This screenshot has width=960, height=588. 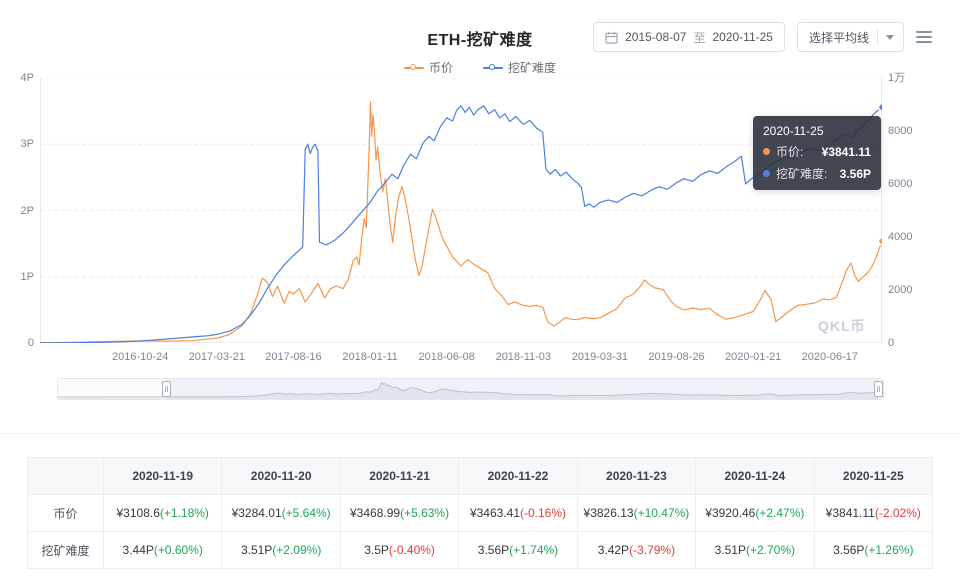 I want to click on ma-select-label: 选择平均线, so click(x=838, y=37).